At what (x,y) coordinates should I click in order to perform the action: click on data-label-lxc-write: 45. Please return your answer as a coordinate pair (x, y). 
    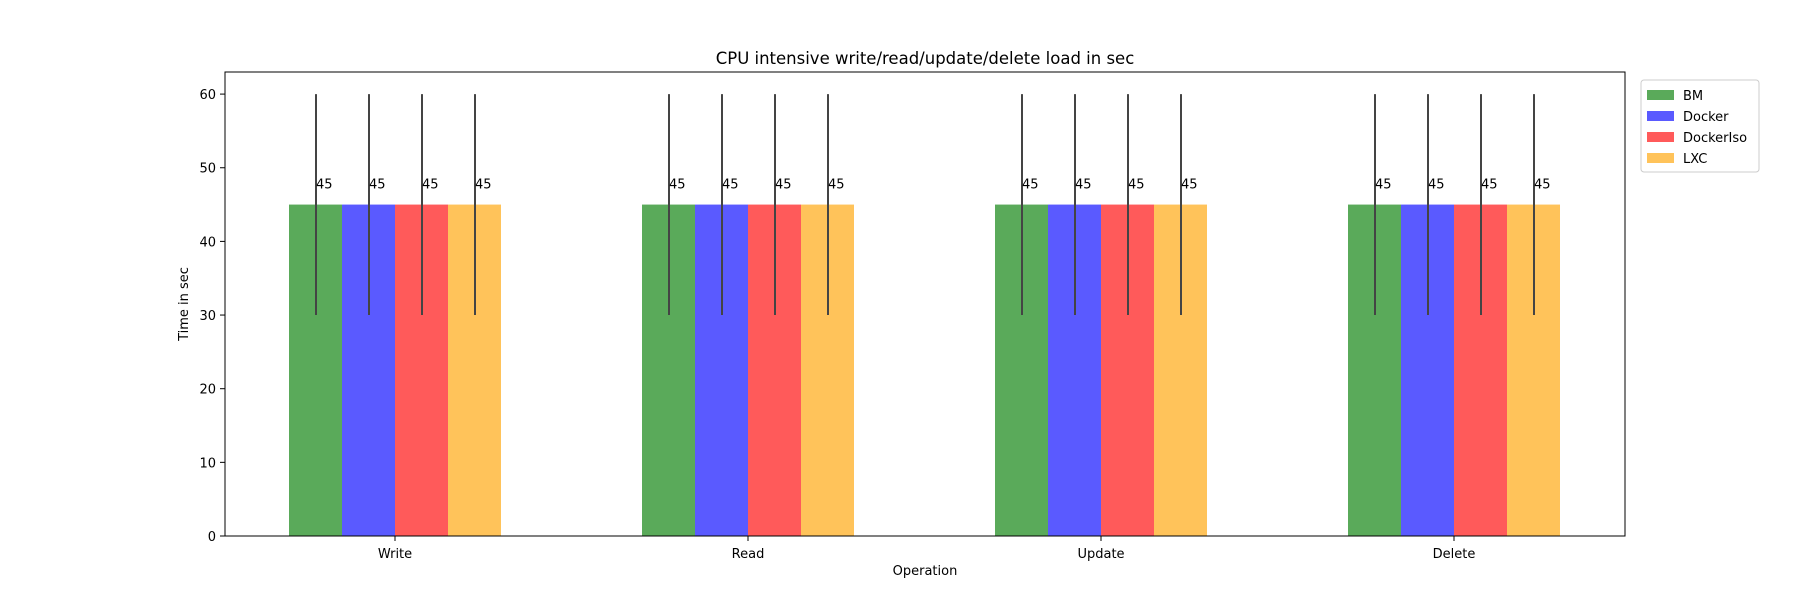
    Looking at the image, I should click on (483, 184).